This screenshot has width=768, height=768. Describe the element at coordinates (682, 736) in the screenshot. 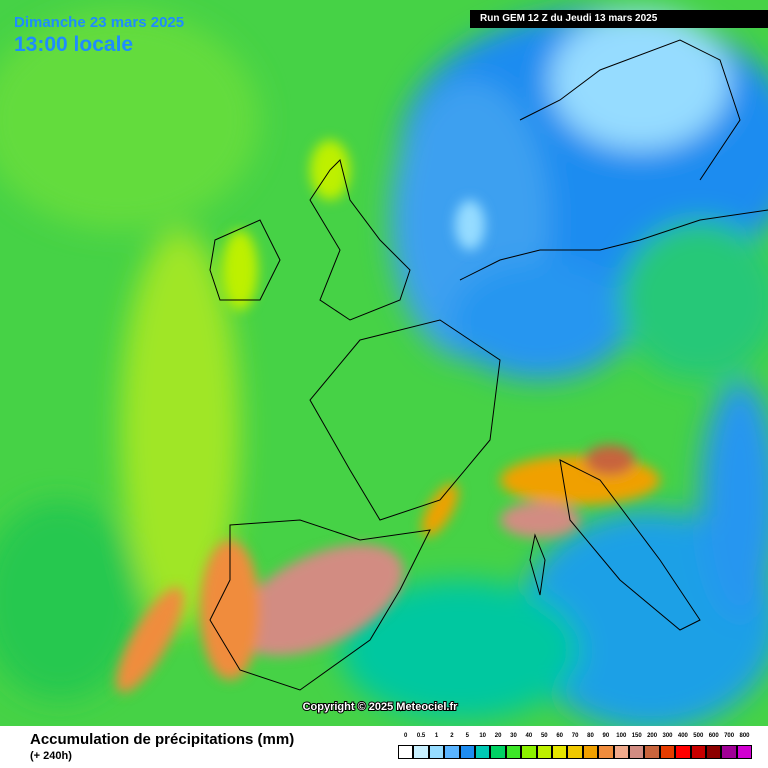

I see `legend-label: 400` at that location.